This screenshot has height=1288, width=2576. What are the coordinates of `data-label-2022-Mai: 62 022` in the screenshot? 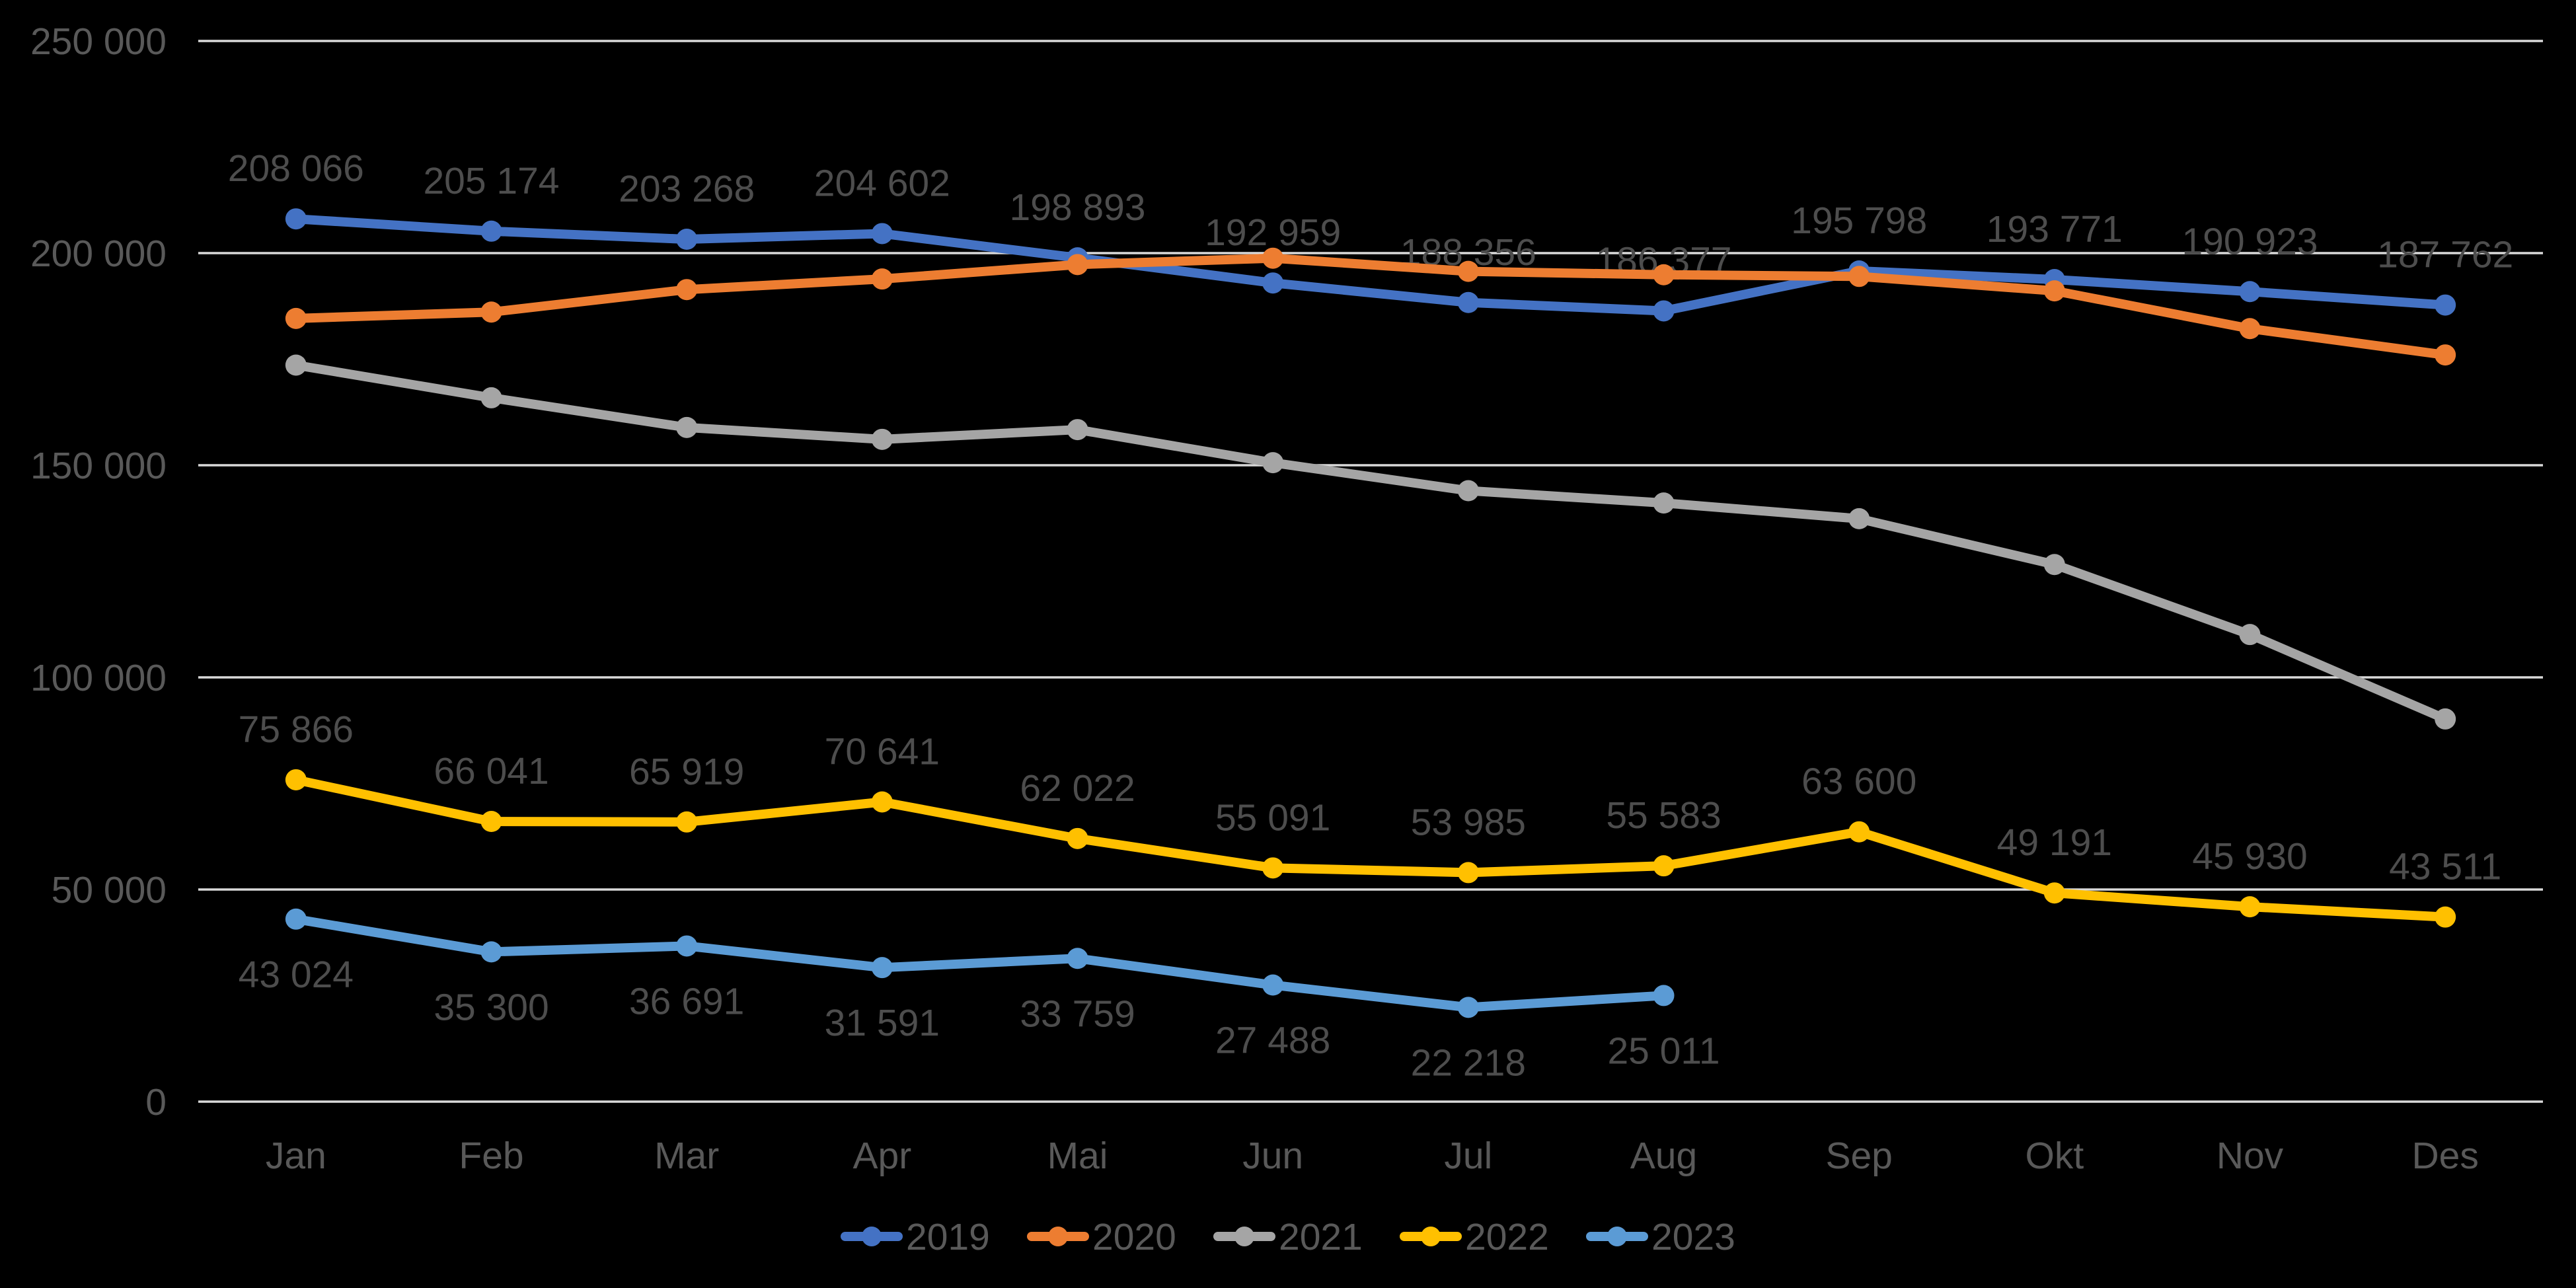 It's located at (1078, 789).